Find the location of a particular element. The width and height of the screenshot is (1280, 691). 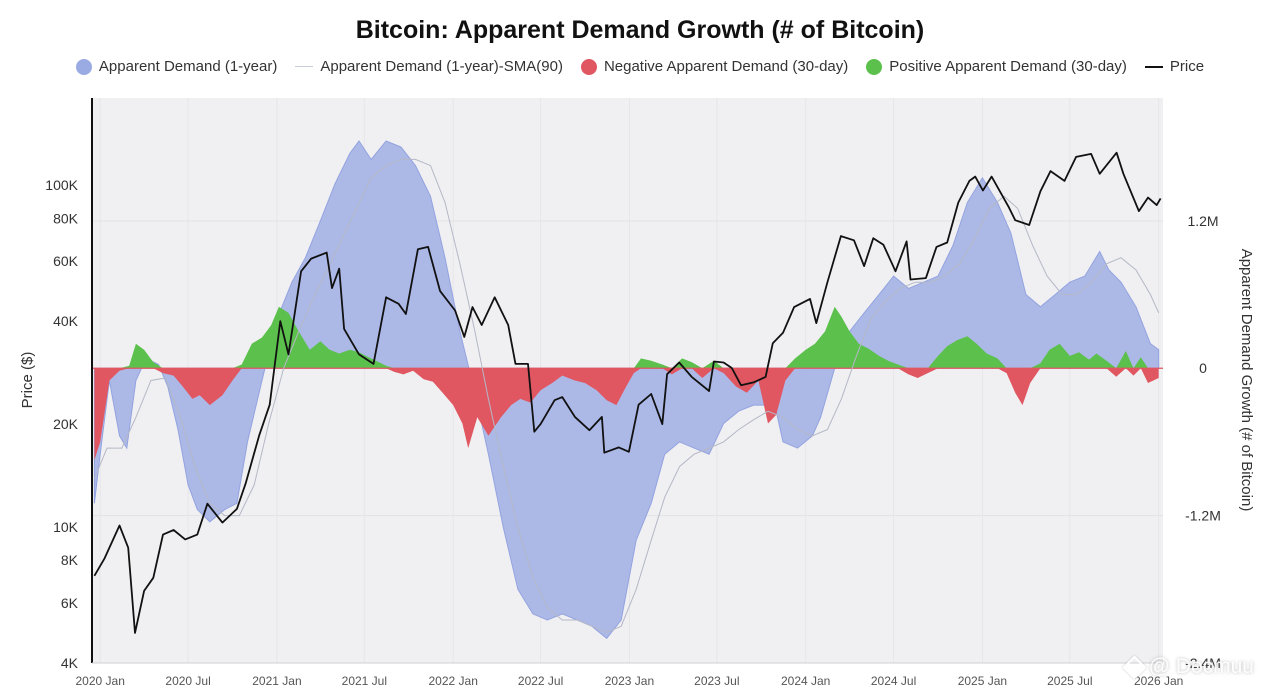

x-tick-label: 2026 Jan is located at coordinates (1158, 681).